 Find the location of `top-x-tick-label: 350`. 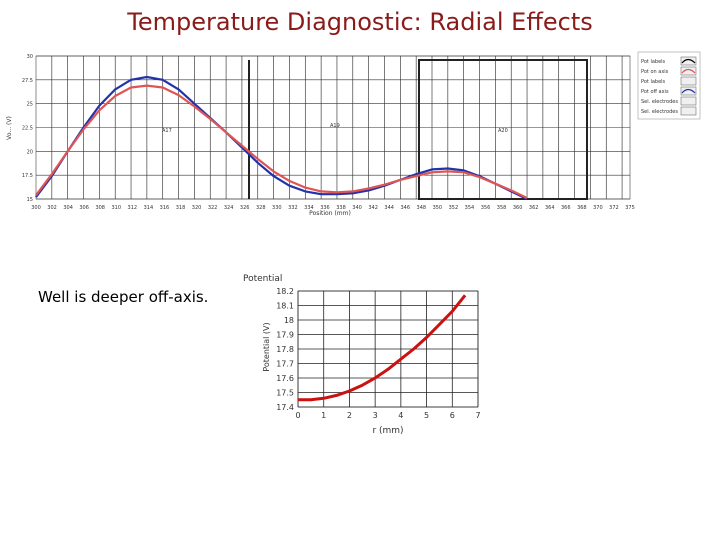

top-x-tick-label: 350 is located at coordinates (438, 208).